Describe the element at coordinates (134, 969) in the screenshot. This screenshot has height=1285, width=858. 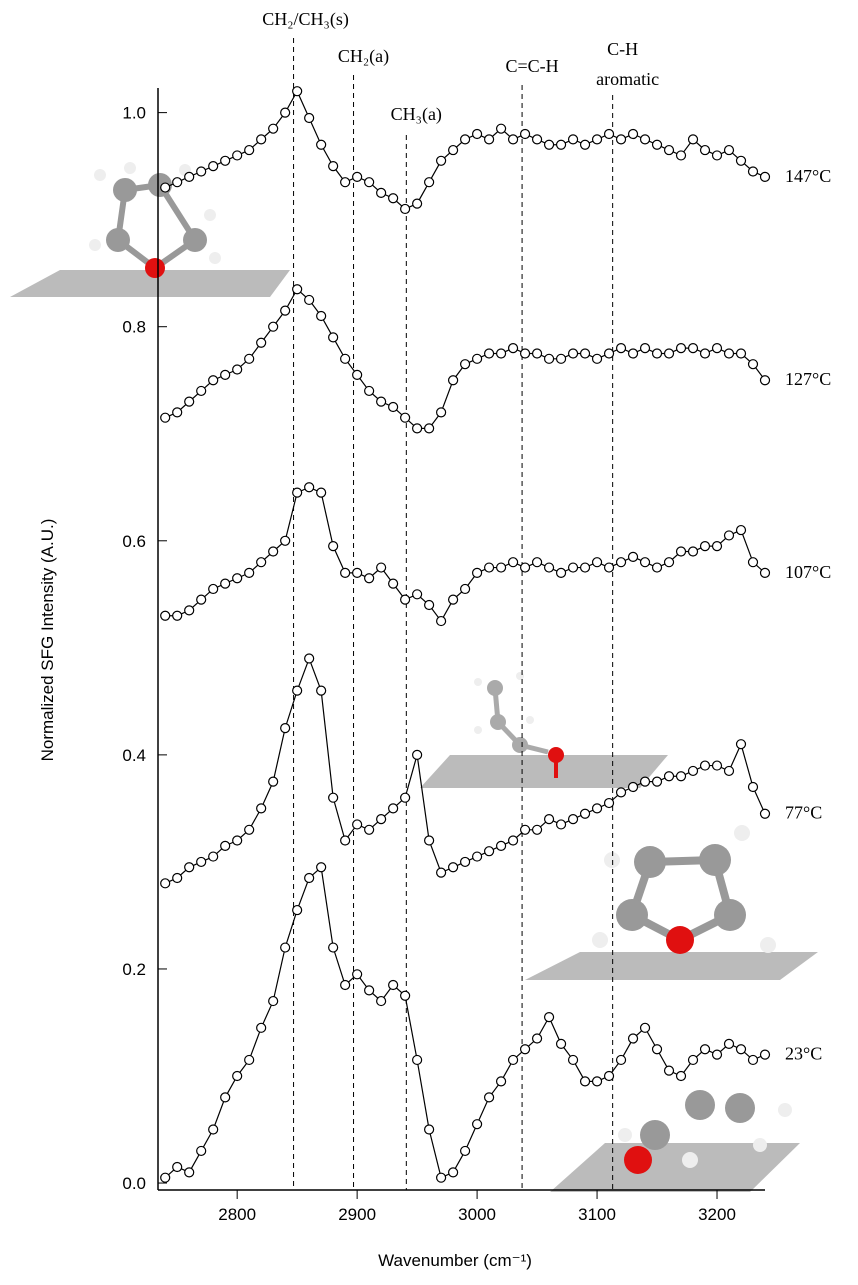
I see `y-tick-label: 0.2` at that location.